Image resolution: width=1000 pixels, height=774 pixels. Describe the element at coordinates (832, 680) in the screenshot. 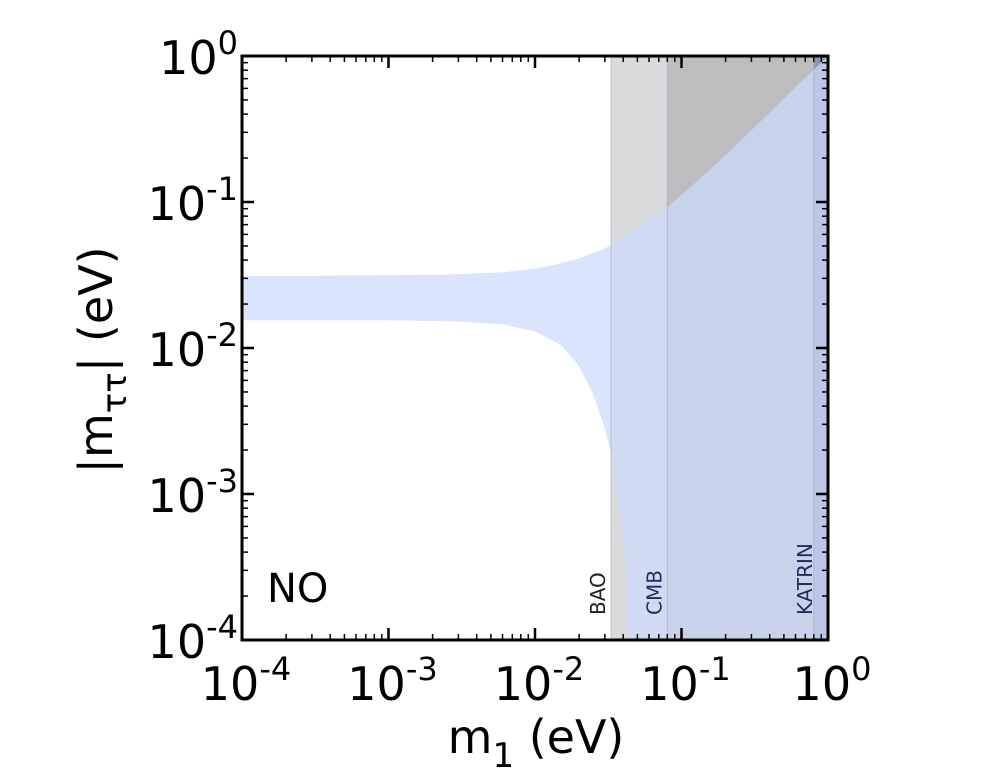

I see `x-tick-label: 10⁰` at that location.